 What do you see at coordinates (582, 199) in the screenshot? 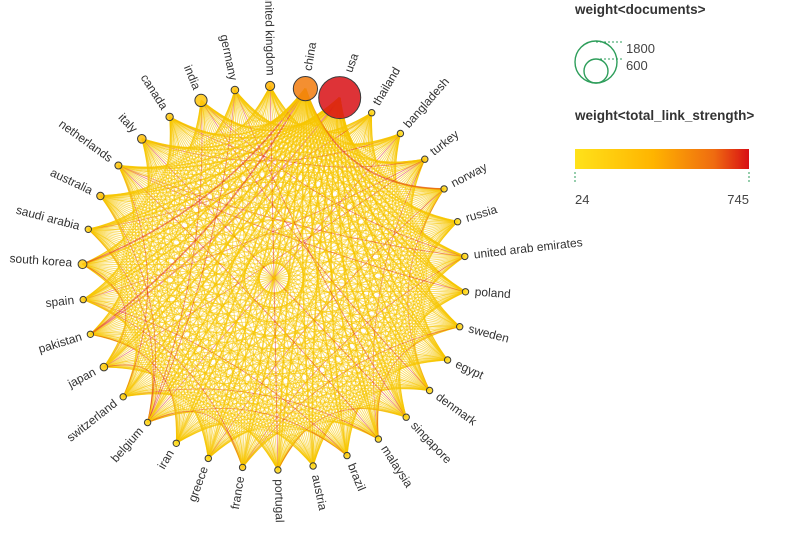
I see `color-scale-min-label: 24` at bounding box center [582, 199].